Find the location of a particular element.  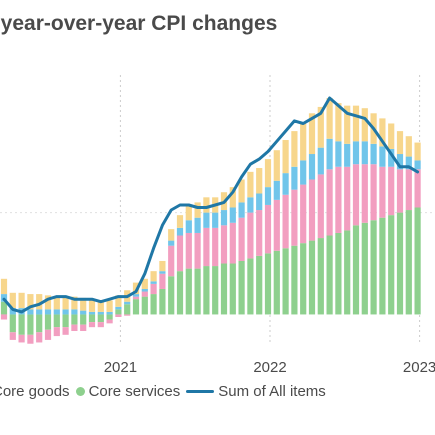

x-axis-ticks: 2021 2022 2023 is located at coordinates (269, 367).